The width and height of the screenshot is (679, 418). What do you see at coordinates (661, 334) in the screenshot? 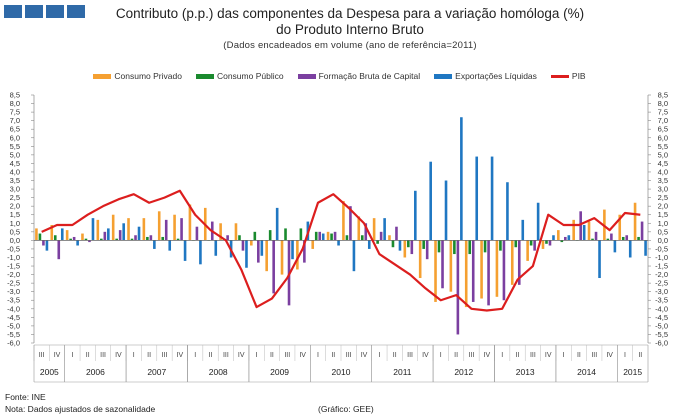
I see `y-tick-label-right: -5,5` at bounding box center [661, 334].